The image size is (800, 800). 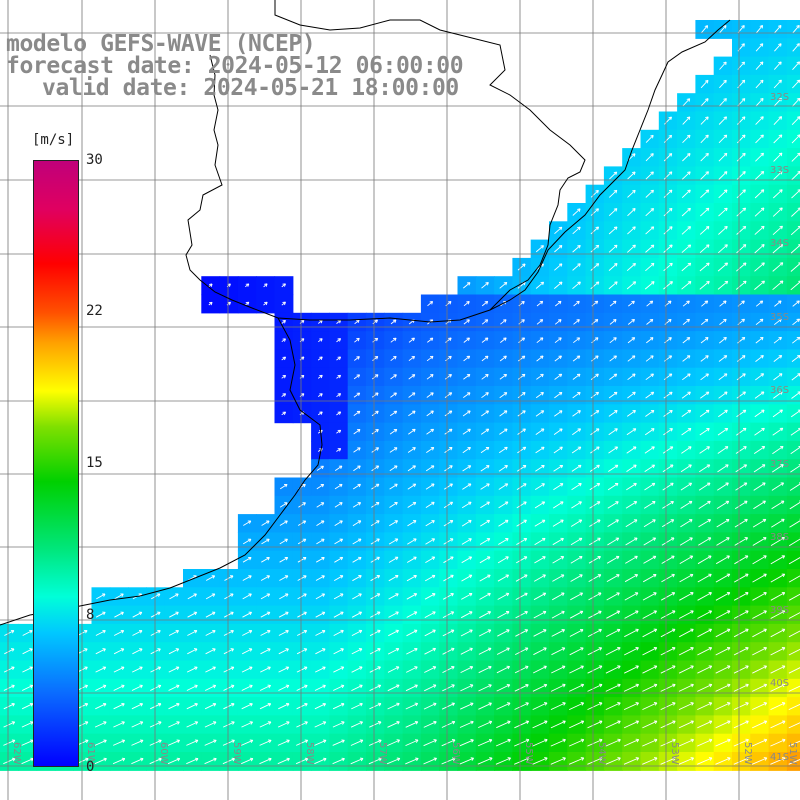 What do you see at coordinates (235, 66) in the screenshot?
I see `forecast-date: forecast date: 2024-05-12 06:00:00` at bounding box center [235, 66].